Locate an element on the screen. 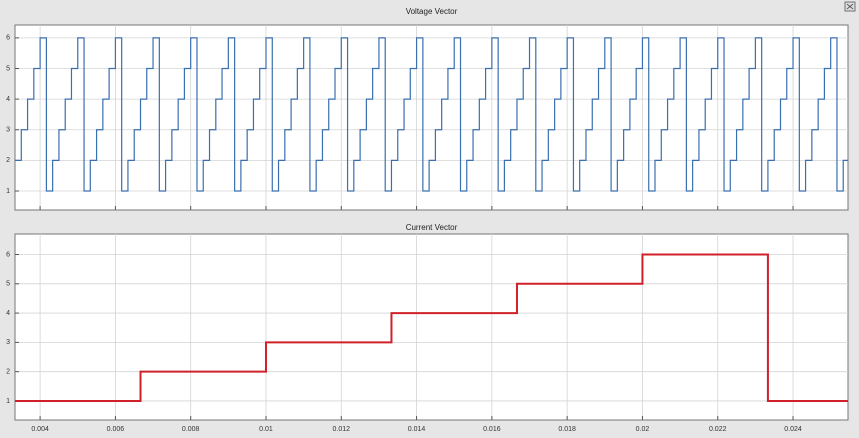 The image size is (859, 438). x-tick-label: 0.012 is located at coordinates (342, 429).